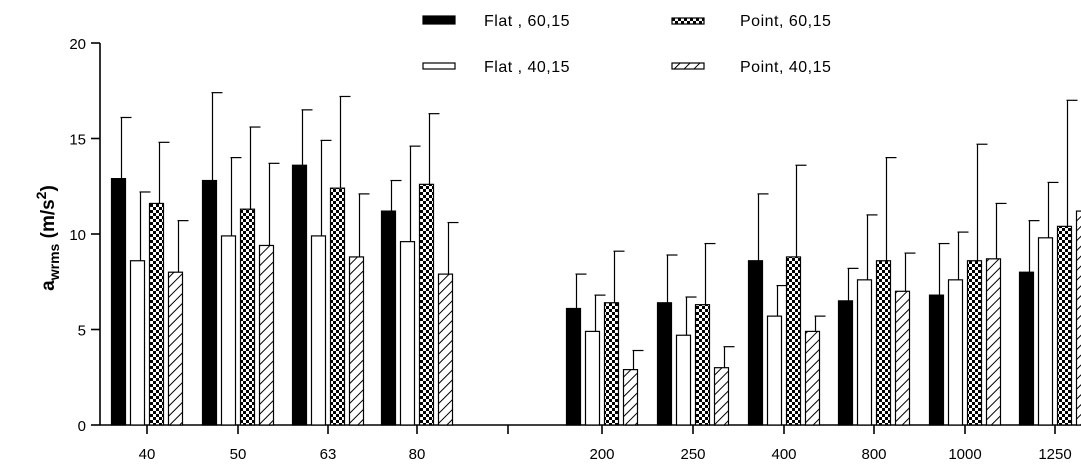 Image resolution: width=1081 pixels, height=464 pixels. I want to click on x-ticks: 40 50 63 80 200 250 400 800 1000 1250, so click(605, 444).